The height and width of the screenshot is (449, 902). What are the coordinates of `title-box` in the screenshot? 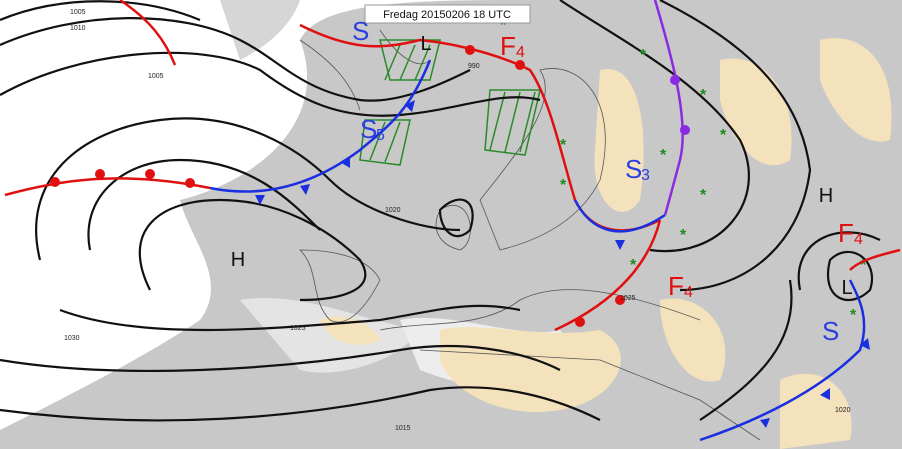 It's located at (447, 14).